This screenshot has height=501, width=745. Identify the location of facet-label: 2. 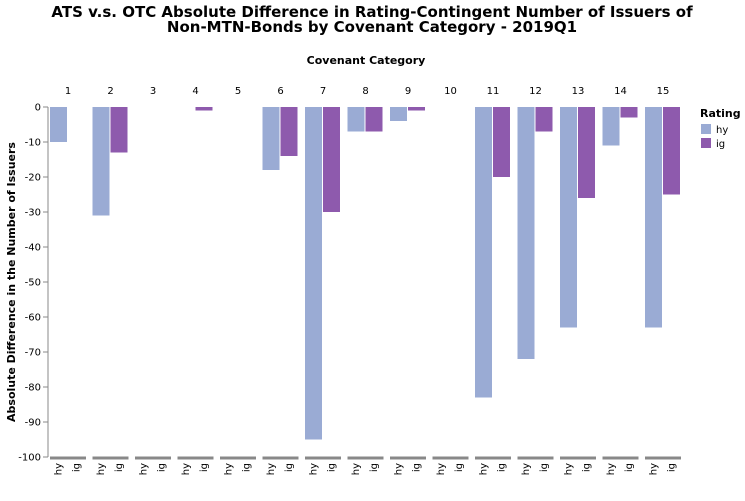
(110, 91).